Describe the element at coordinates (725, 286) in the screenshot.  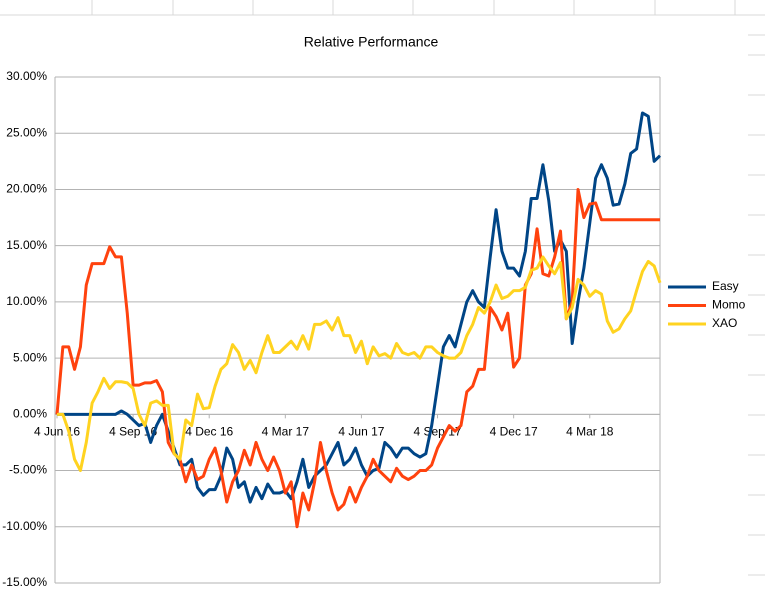
I see `legend-label: Easy` at that location.